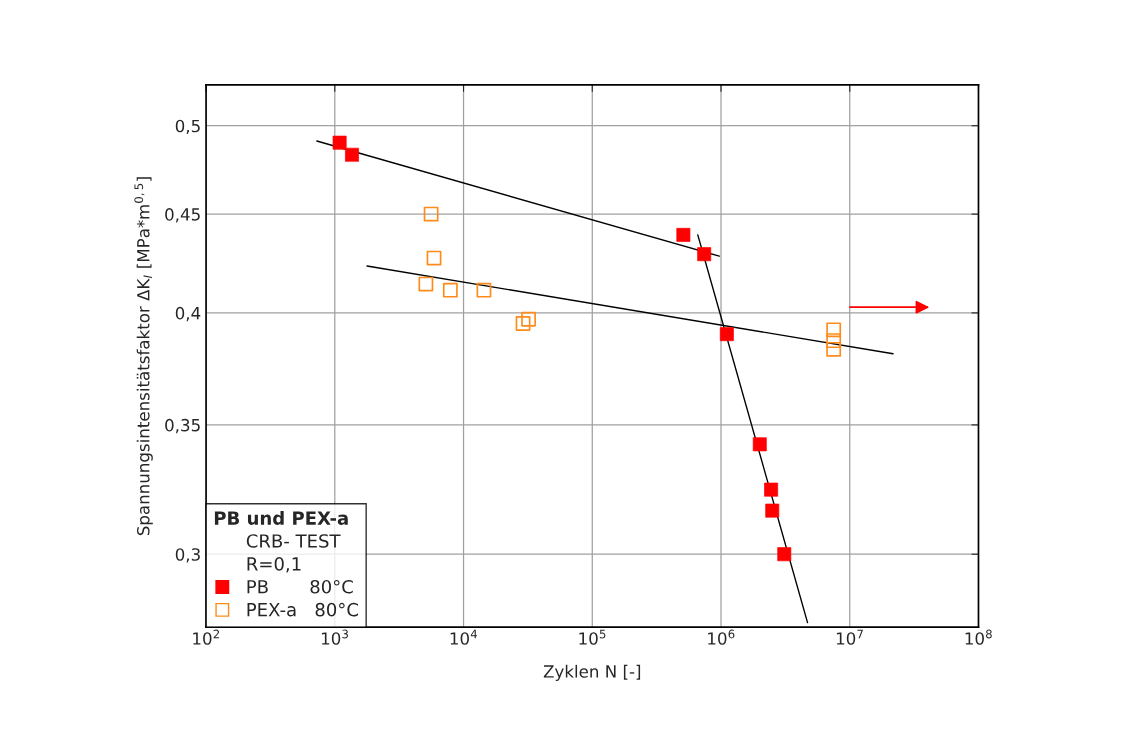 The height and width of the screenshot is (744, 1126). Describe the element at coordinates (143, 356) in the screenshot. I see `y-axis-title: Spannungsintensitätsfaktor ΔK$_{I}$ [MPa*m$^{0,5}$]` at that location.